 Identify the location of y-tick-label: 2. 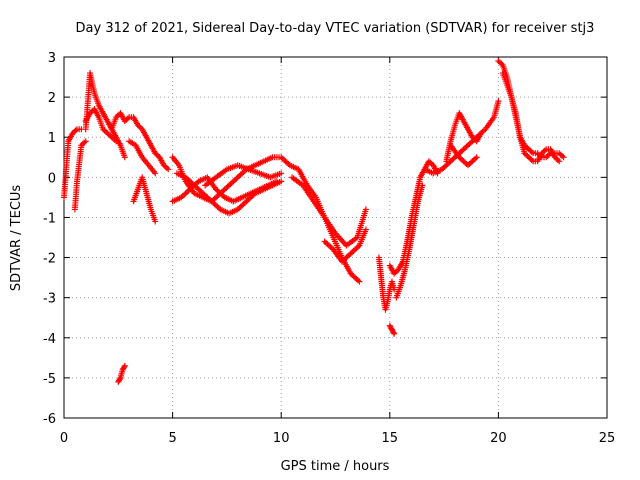
(52, 98).